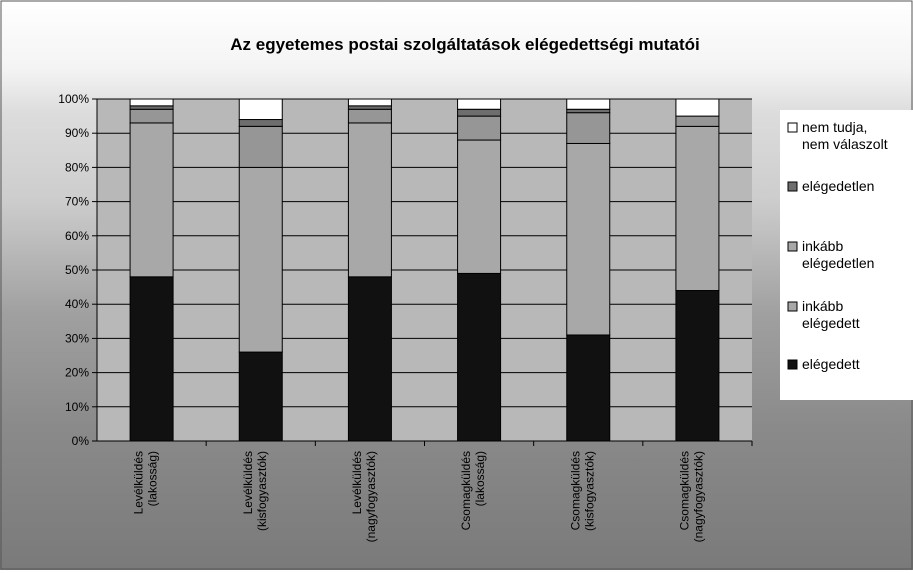 Image resolution: width=913 pixels, height=575 pixels. Describe the element at coordinates (834, 127) in the screenshot. I see `legend-label: nem tudja,` at that location.